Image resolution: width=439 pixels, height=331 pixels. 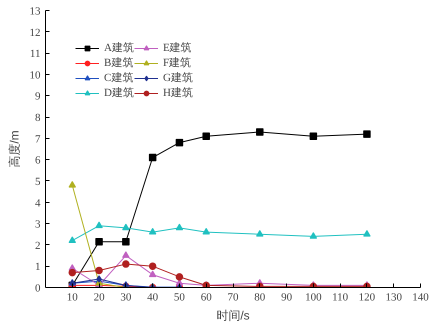 I want to click on x-tick-label: 40, so click(x=153, y=298).